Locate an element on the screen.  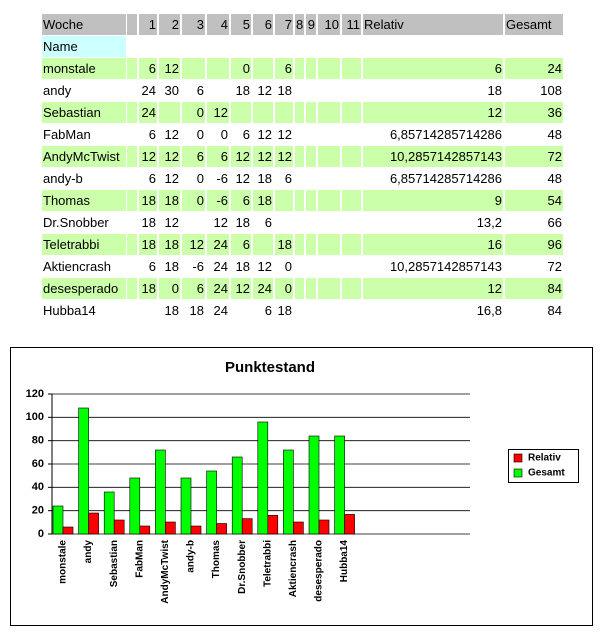
name-cell: Dr.Snobber is located at coordinates (84, 222).